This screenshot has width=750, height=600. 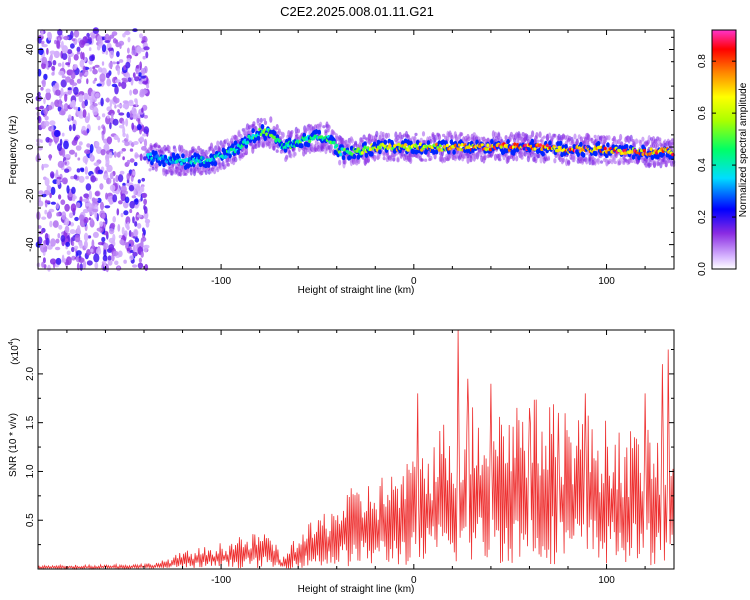 I want to click on y-tick-label: 0, so click(x=30, y=147).